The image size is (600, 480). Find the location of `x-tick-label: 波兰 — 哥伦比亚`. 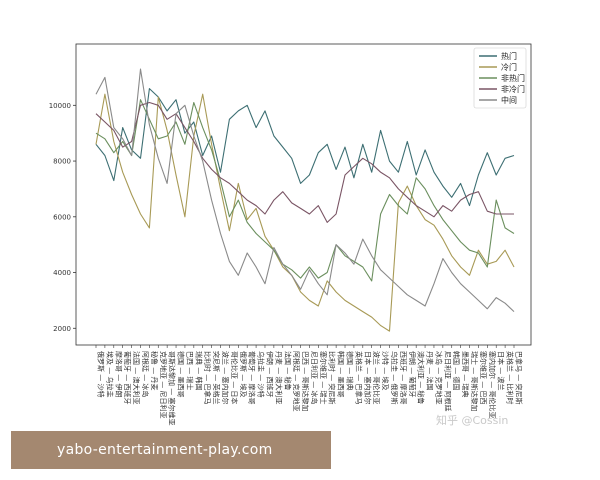

x-tick-label: 波兰 — 哥伦比亚 is located at coordinates (376, 377).